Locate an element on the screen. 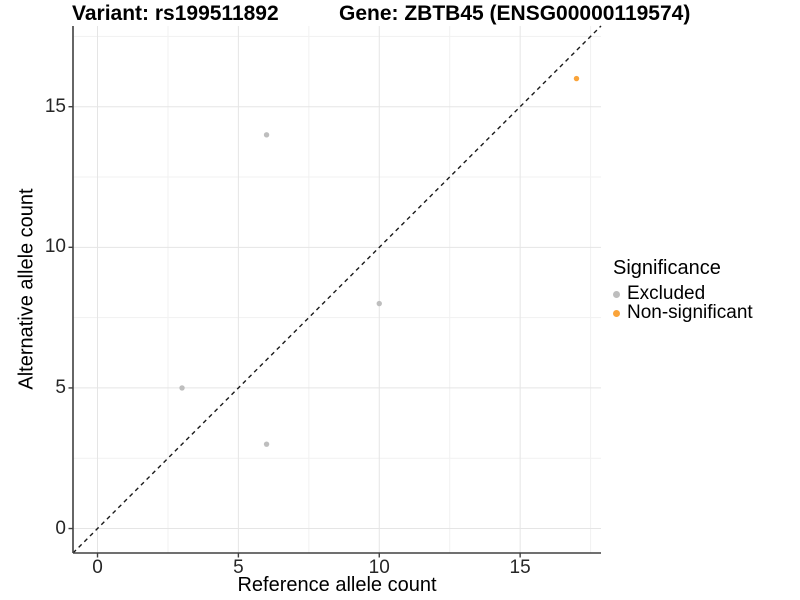 The width and height of the screenshot is (800, 600). y-tick-label: 0 is located at coordinates (60, 528).